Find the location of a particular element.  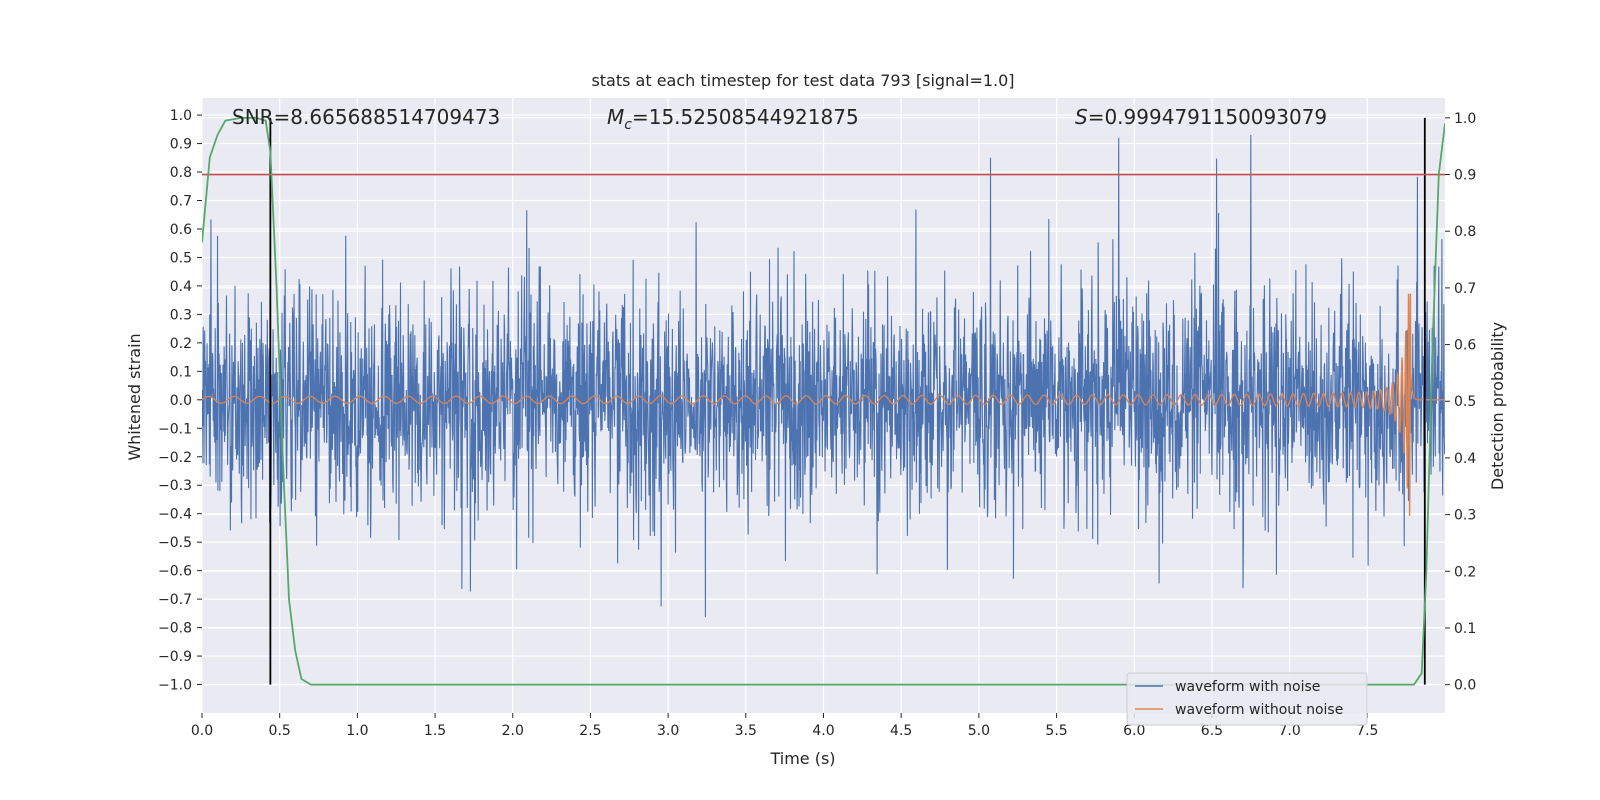

x-tick-label: 2.5 is located at coordinates (590, 731).